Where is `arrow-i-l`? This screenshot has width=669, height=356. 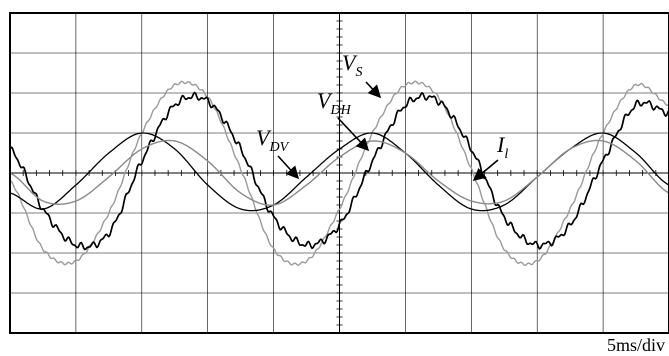 arrow-i-l is located at coordinates (485, 170).